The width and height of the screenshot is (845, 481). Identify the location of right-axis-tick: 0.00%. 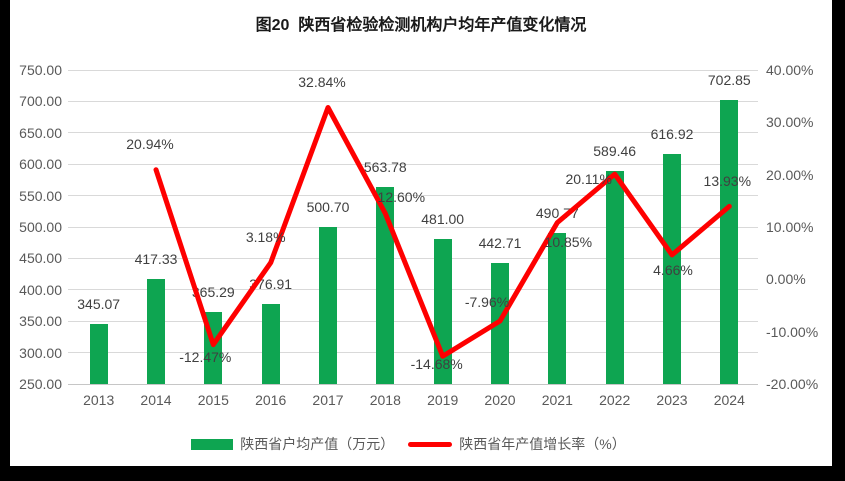
(786, 279).